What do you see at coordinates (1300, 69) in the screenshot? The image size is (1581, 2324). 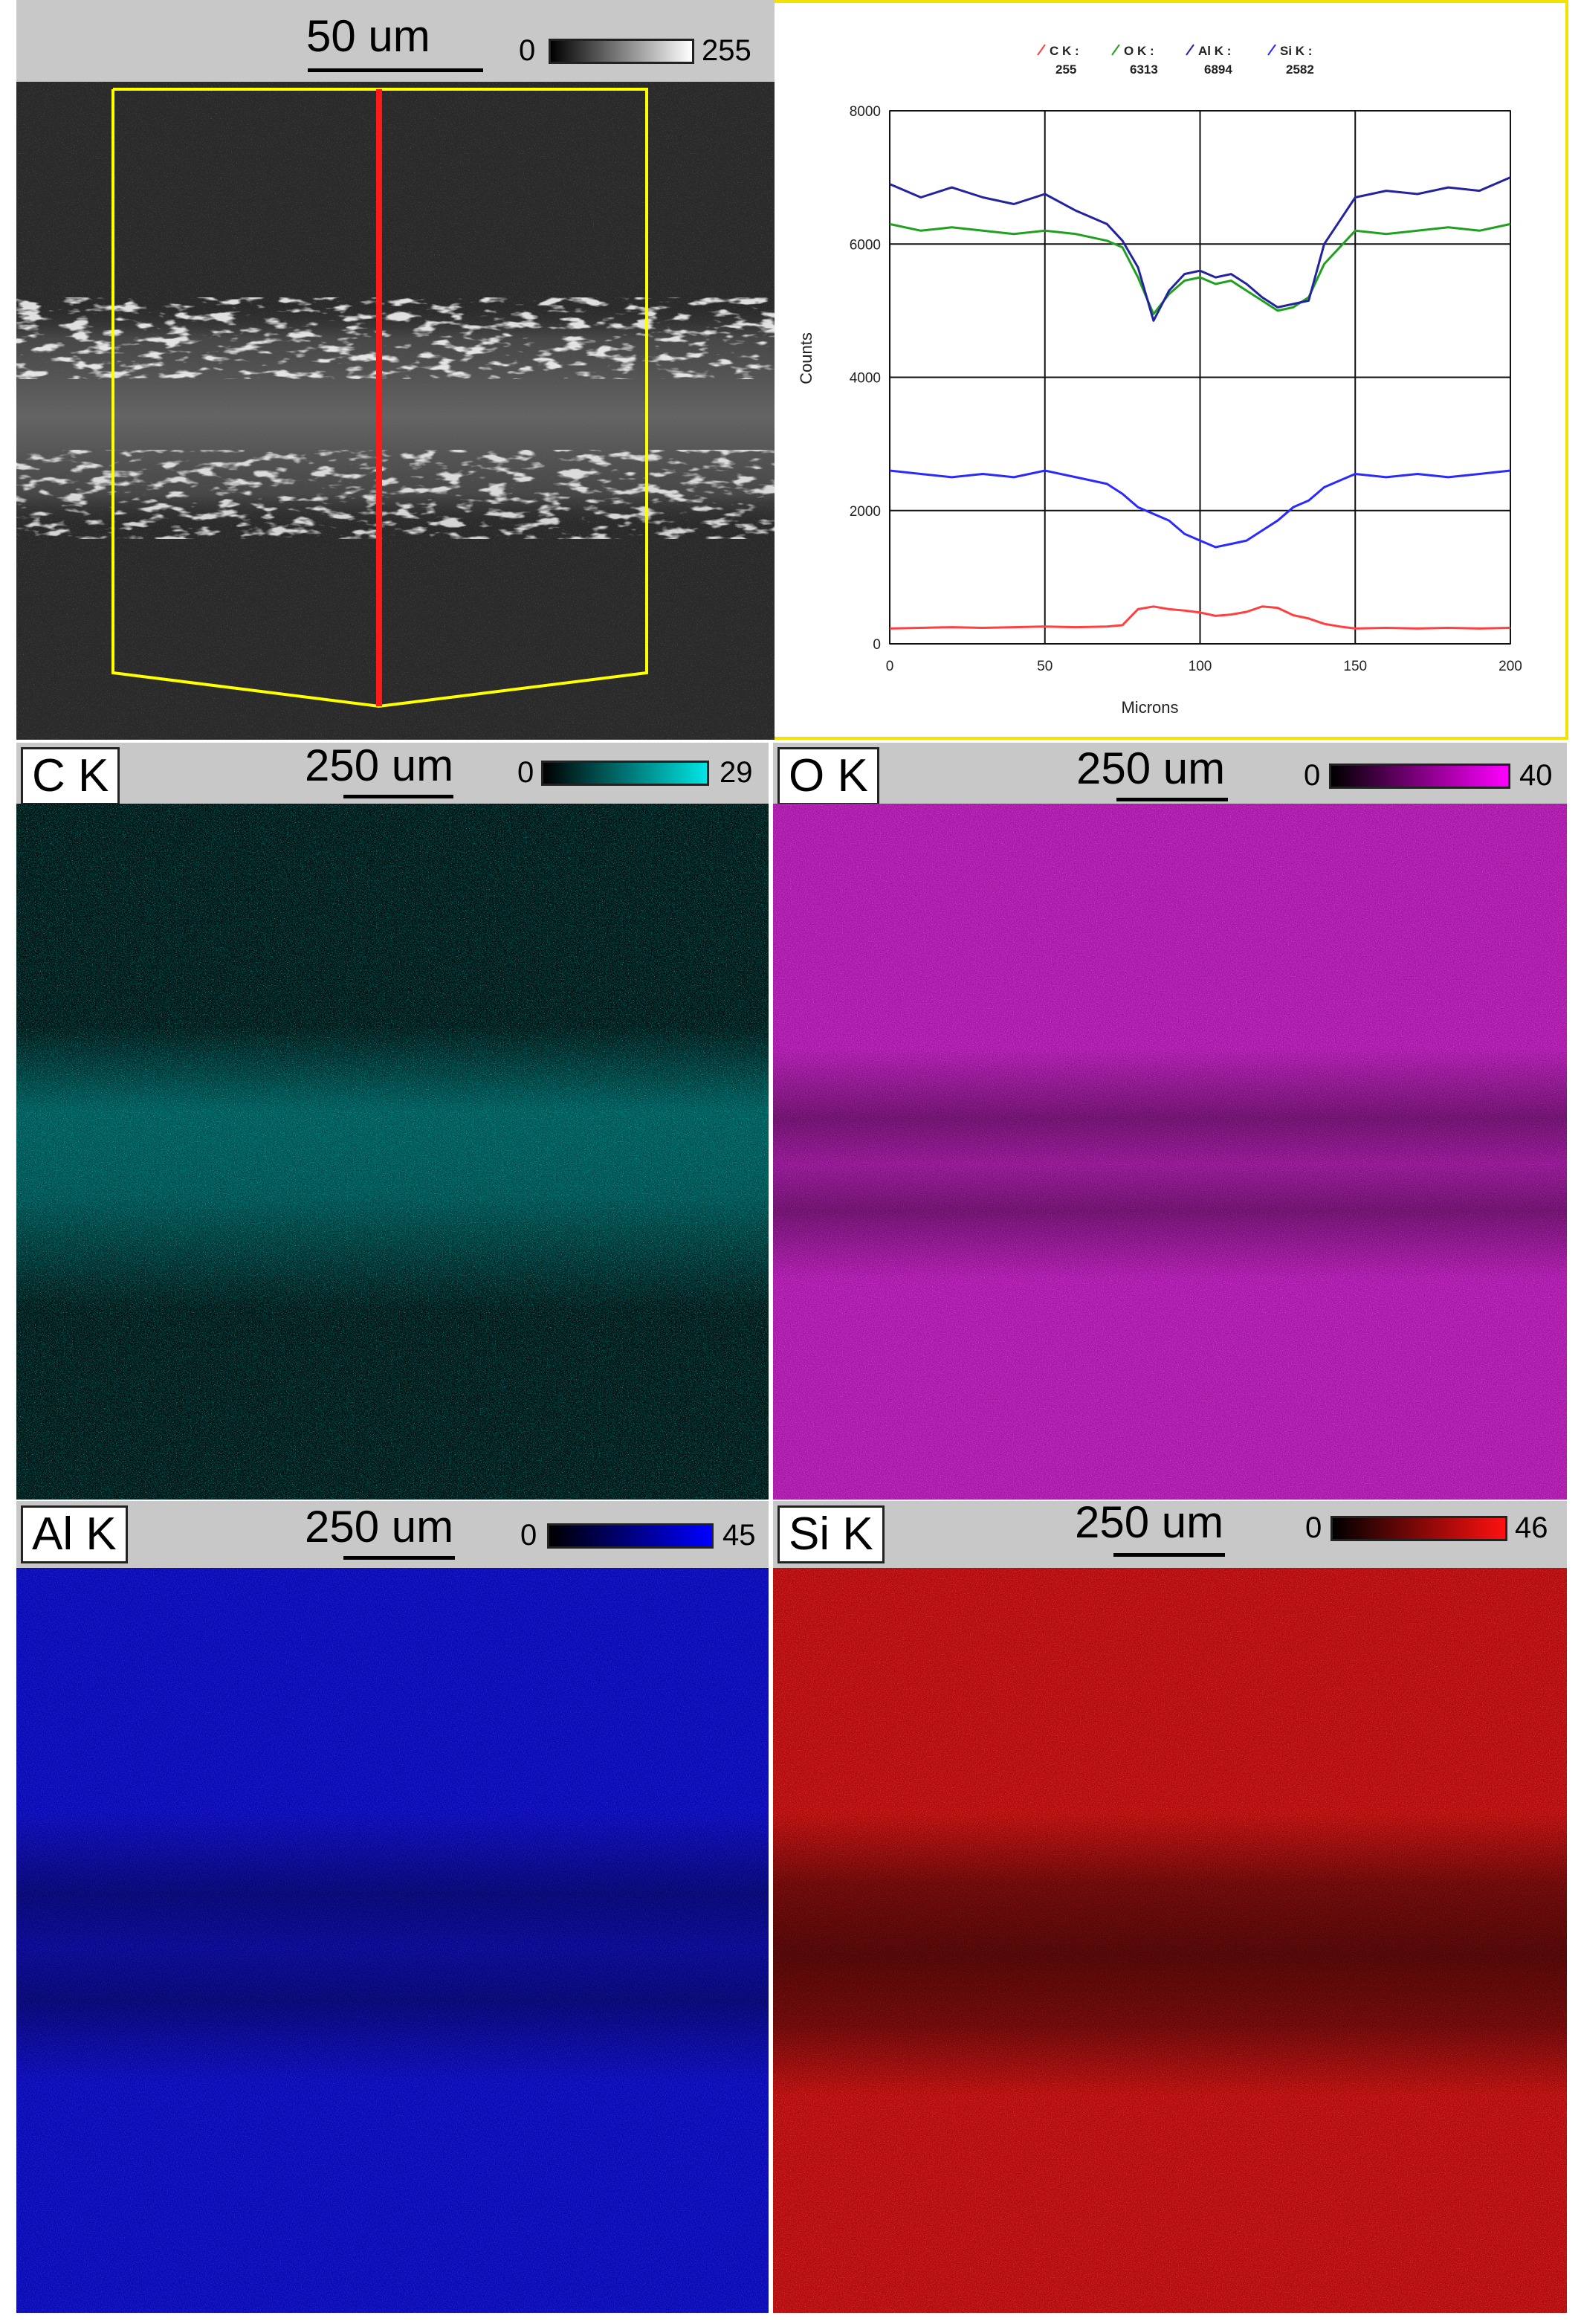 I see `legend-value: 2582` at bounding box center [1300, 69].